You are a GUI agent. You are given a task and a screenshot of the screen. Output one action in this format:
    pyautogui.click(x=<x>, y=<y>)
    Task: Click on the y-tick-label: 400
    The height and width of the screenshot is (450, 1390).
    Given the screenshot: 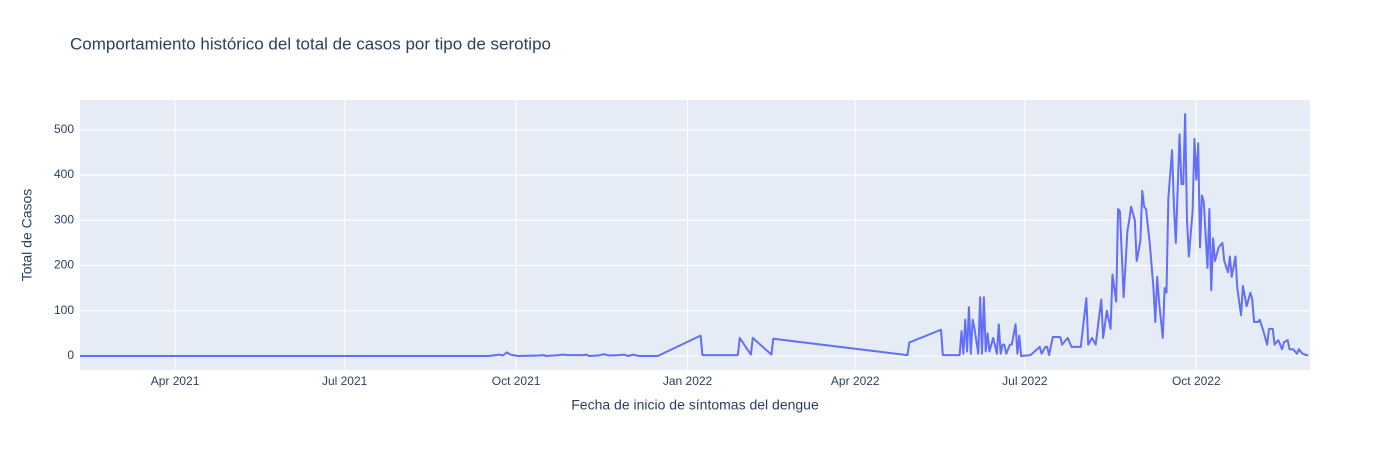 What is the action you would take?
    pyautogui.click(x=64, y=174)
    